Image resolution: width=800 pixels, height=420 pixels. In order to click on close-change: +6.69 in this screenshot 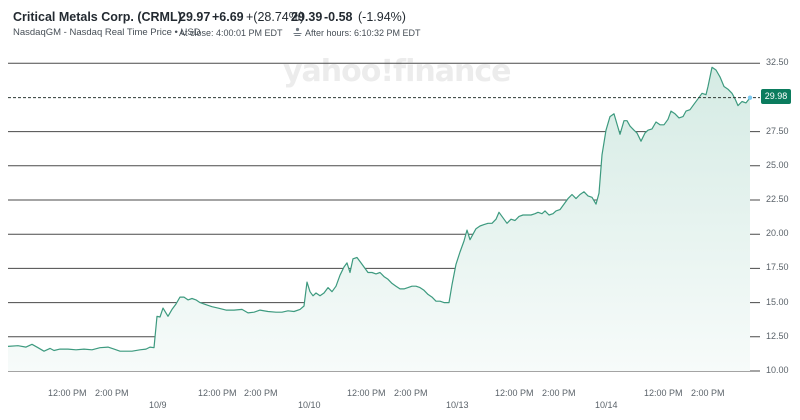, I will do `click(228, 17)`.